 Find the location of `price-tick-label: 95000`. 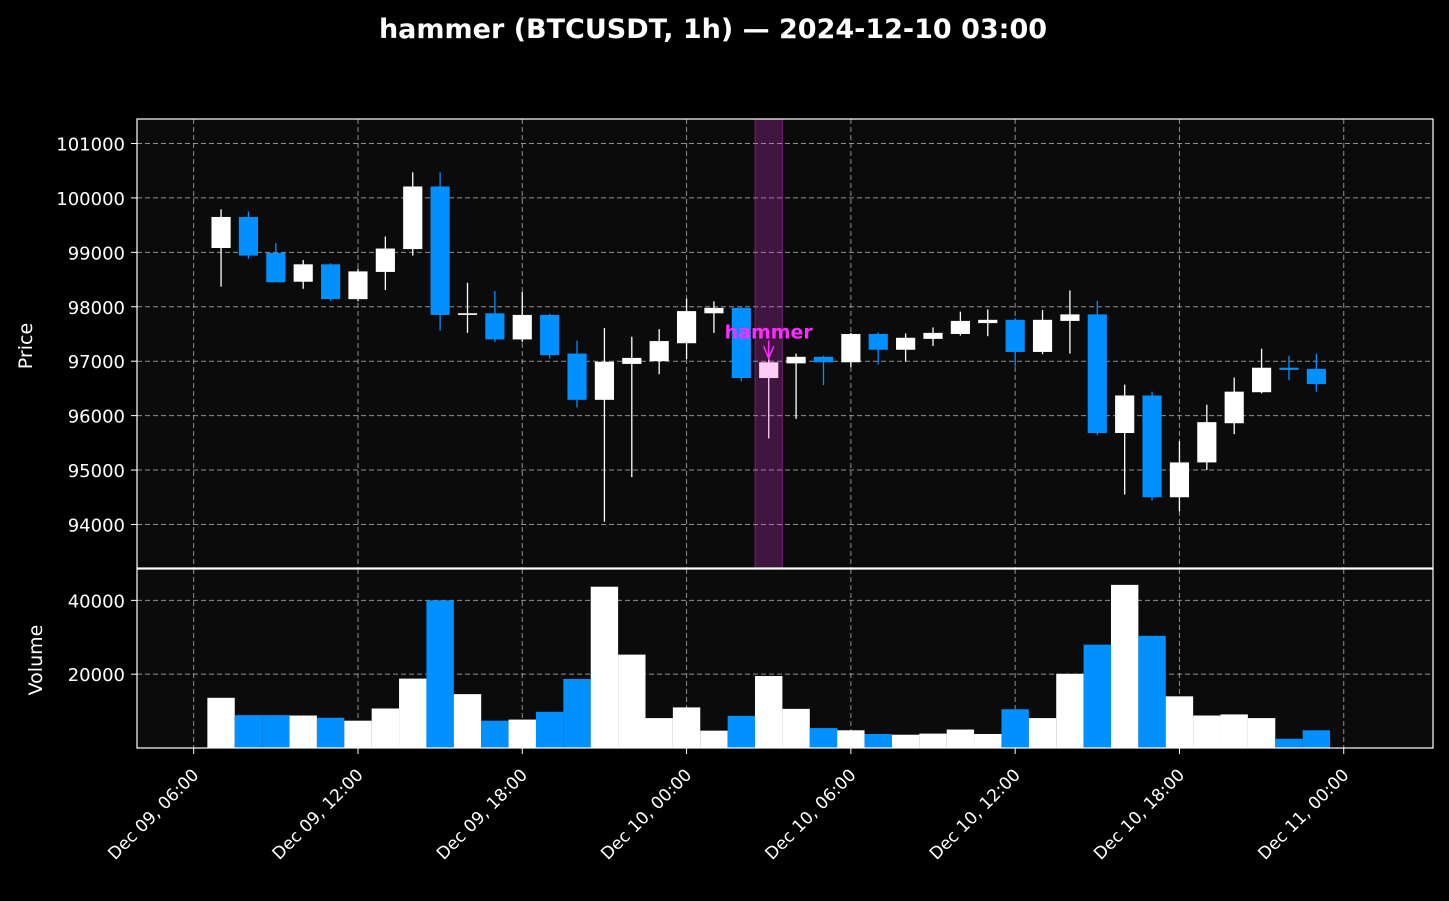

price-tick-label: 95000 is located at coordinates (96, 471).